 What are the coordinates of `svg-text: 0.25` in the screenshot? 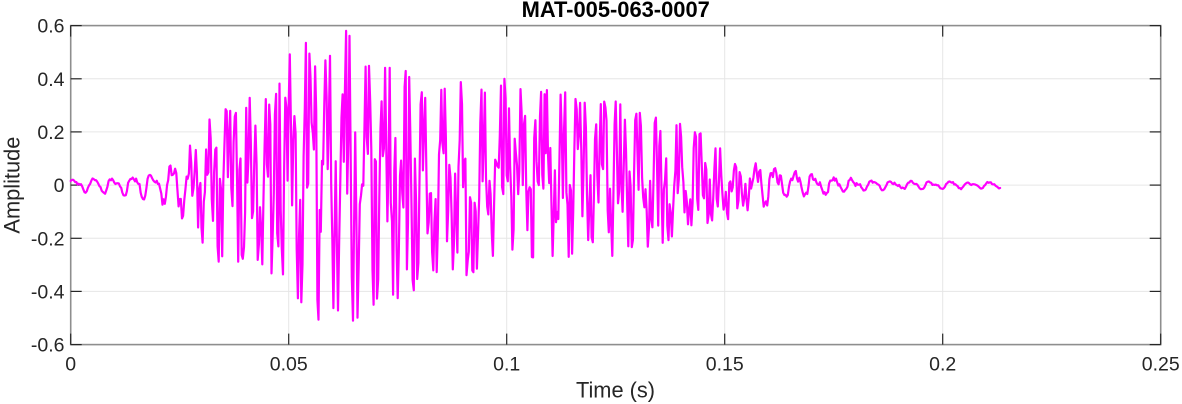 It's located at (1161, 365).